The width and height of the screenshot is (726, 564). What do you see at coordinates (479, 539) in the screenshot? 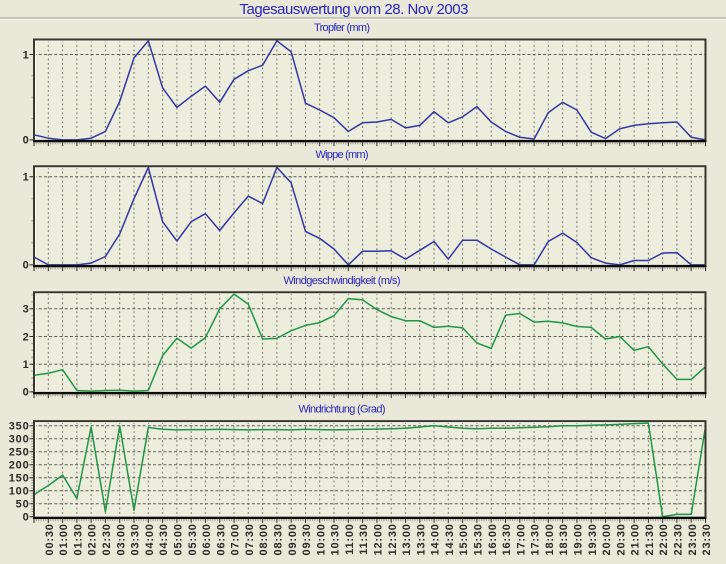
I see `svg-text: 15:30` at bounding box center [479, 539].